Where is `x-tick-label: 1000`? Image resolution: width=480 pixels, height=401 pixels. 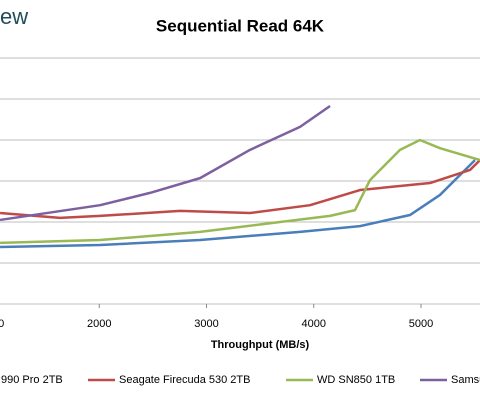
x-tick-label: 1000 is located at coordinates (2, 324).